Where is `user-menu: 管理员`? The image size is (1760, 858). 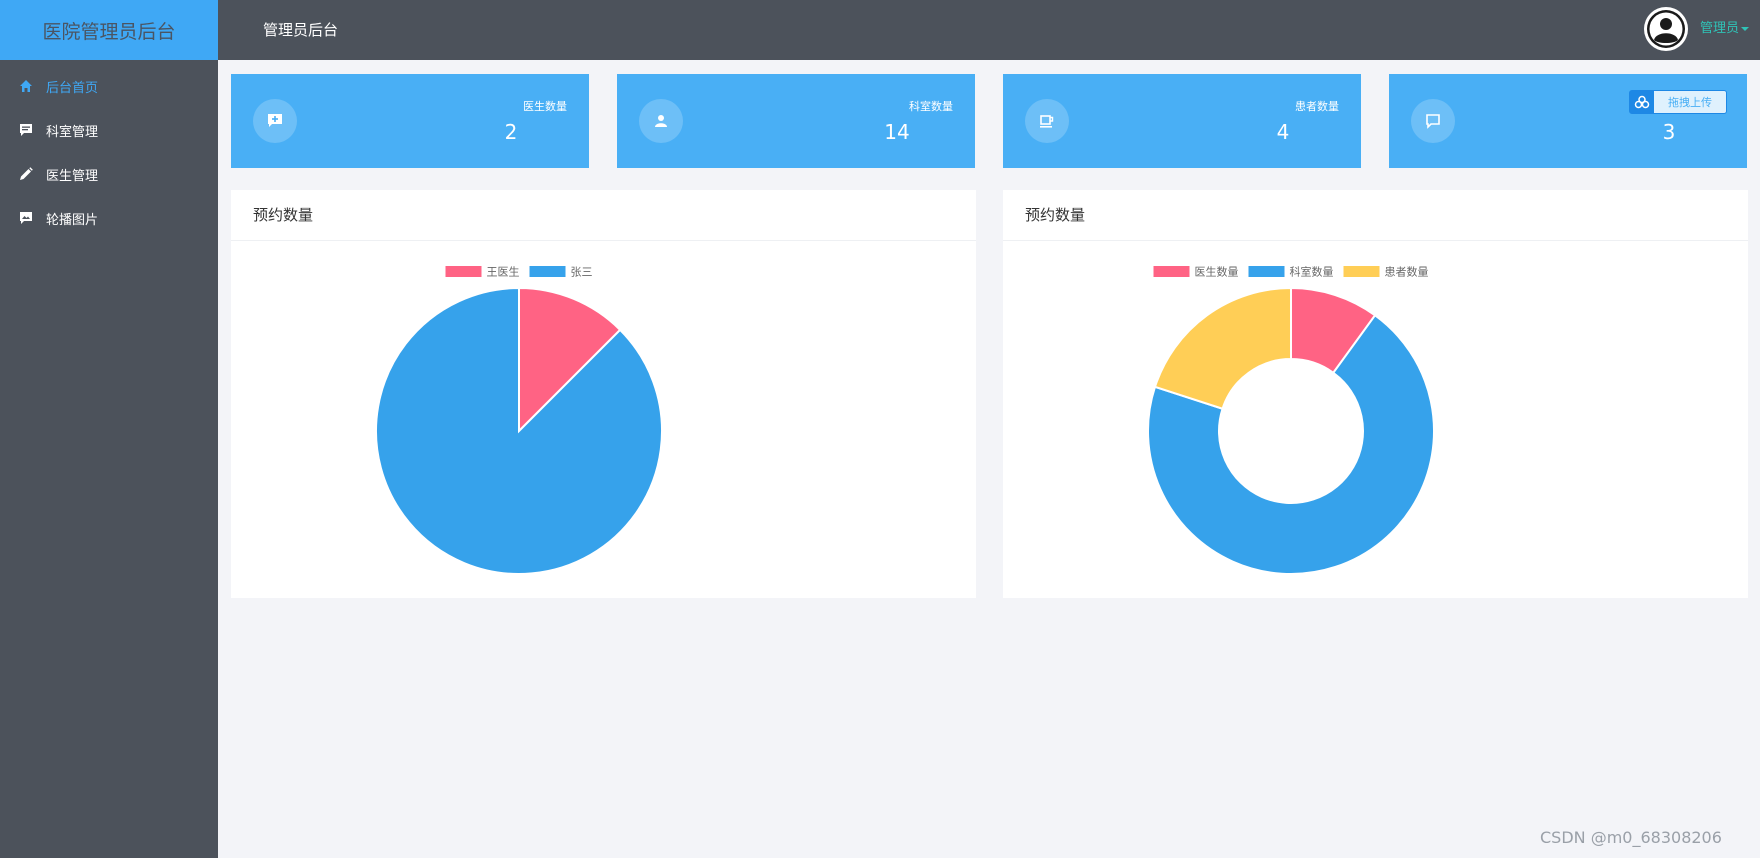 user-menu: 管理员 is located at coordinates (1725, 29).